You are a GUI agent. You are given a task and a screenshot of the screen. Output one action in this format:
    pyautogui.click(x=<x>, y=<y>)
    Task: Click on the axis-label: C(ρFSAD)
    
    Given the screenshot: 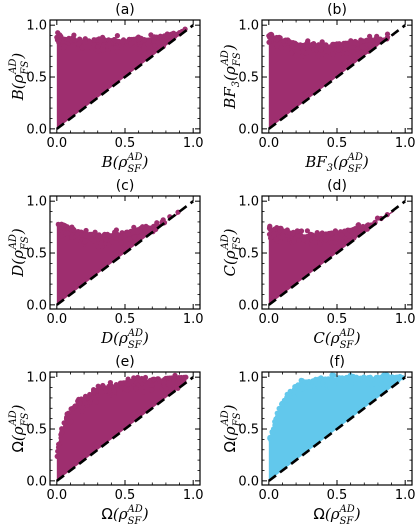 What is the action you would take?
    pyautogui.click(x=231, y=252)
    